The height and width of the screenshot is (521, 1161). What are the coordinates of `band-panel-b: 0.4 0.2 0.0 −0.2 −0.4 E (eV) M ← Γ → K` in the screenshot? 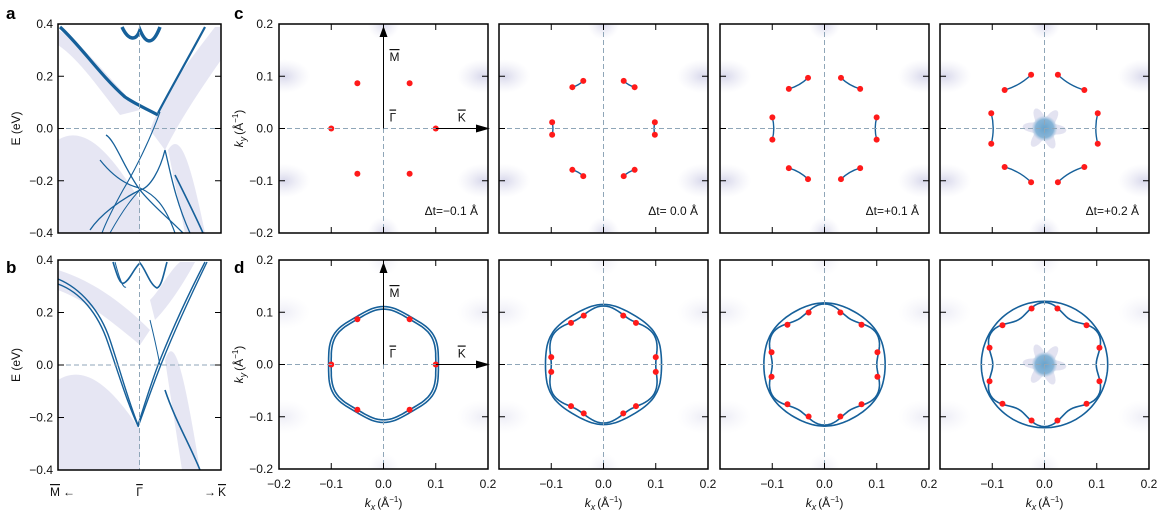 It's located at (117, 376).